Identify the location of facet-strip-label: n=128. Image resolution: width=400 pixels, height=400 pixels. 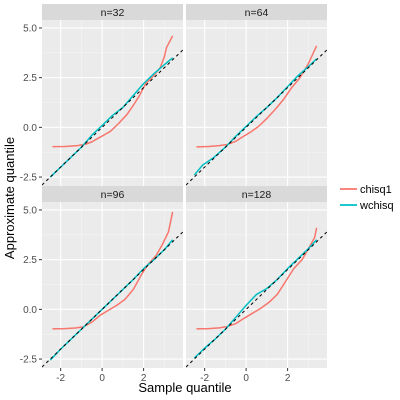
(257, 195).